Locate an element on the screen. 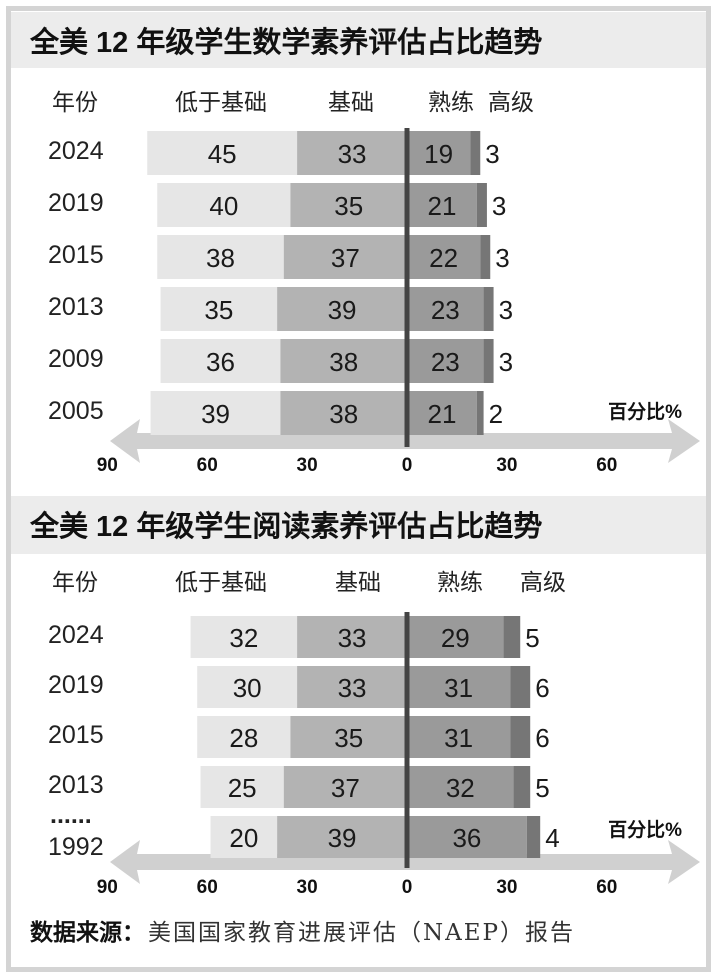 The width and height of the screenshot is (713, 974). year-label: 2009 is located at coordinates (76, 359).